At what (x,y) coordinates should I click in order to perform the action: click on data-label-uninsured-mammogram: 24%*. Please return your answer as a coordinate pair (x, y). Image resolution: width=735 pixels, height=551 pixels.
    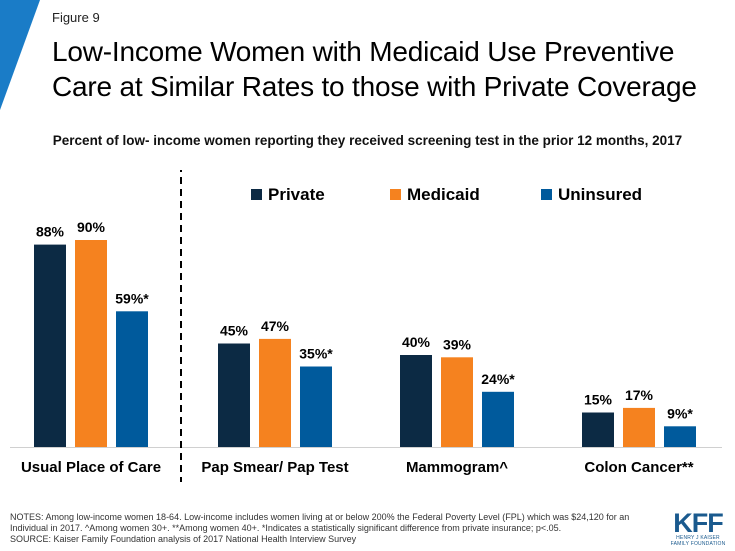
    Looking at the image, I should click on (498, 379).